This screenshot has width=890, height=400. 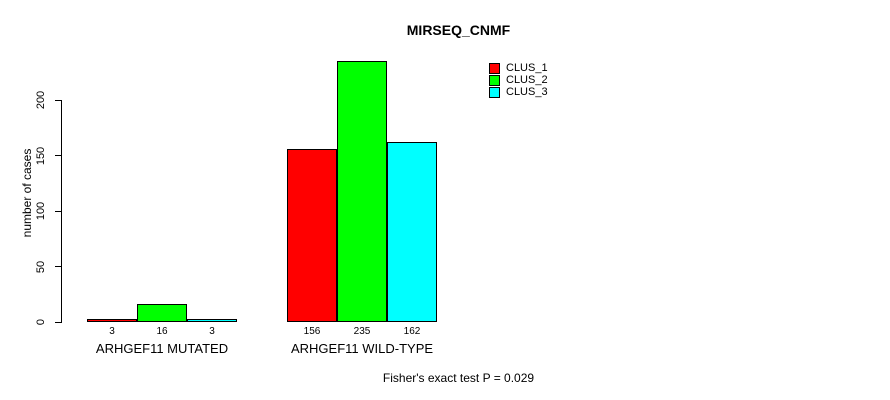 I want to click on annotation-text: Fisher's exact test P = 0.029, so click(x=458, y=378).